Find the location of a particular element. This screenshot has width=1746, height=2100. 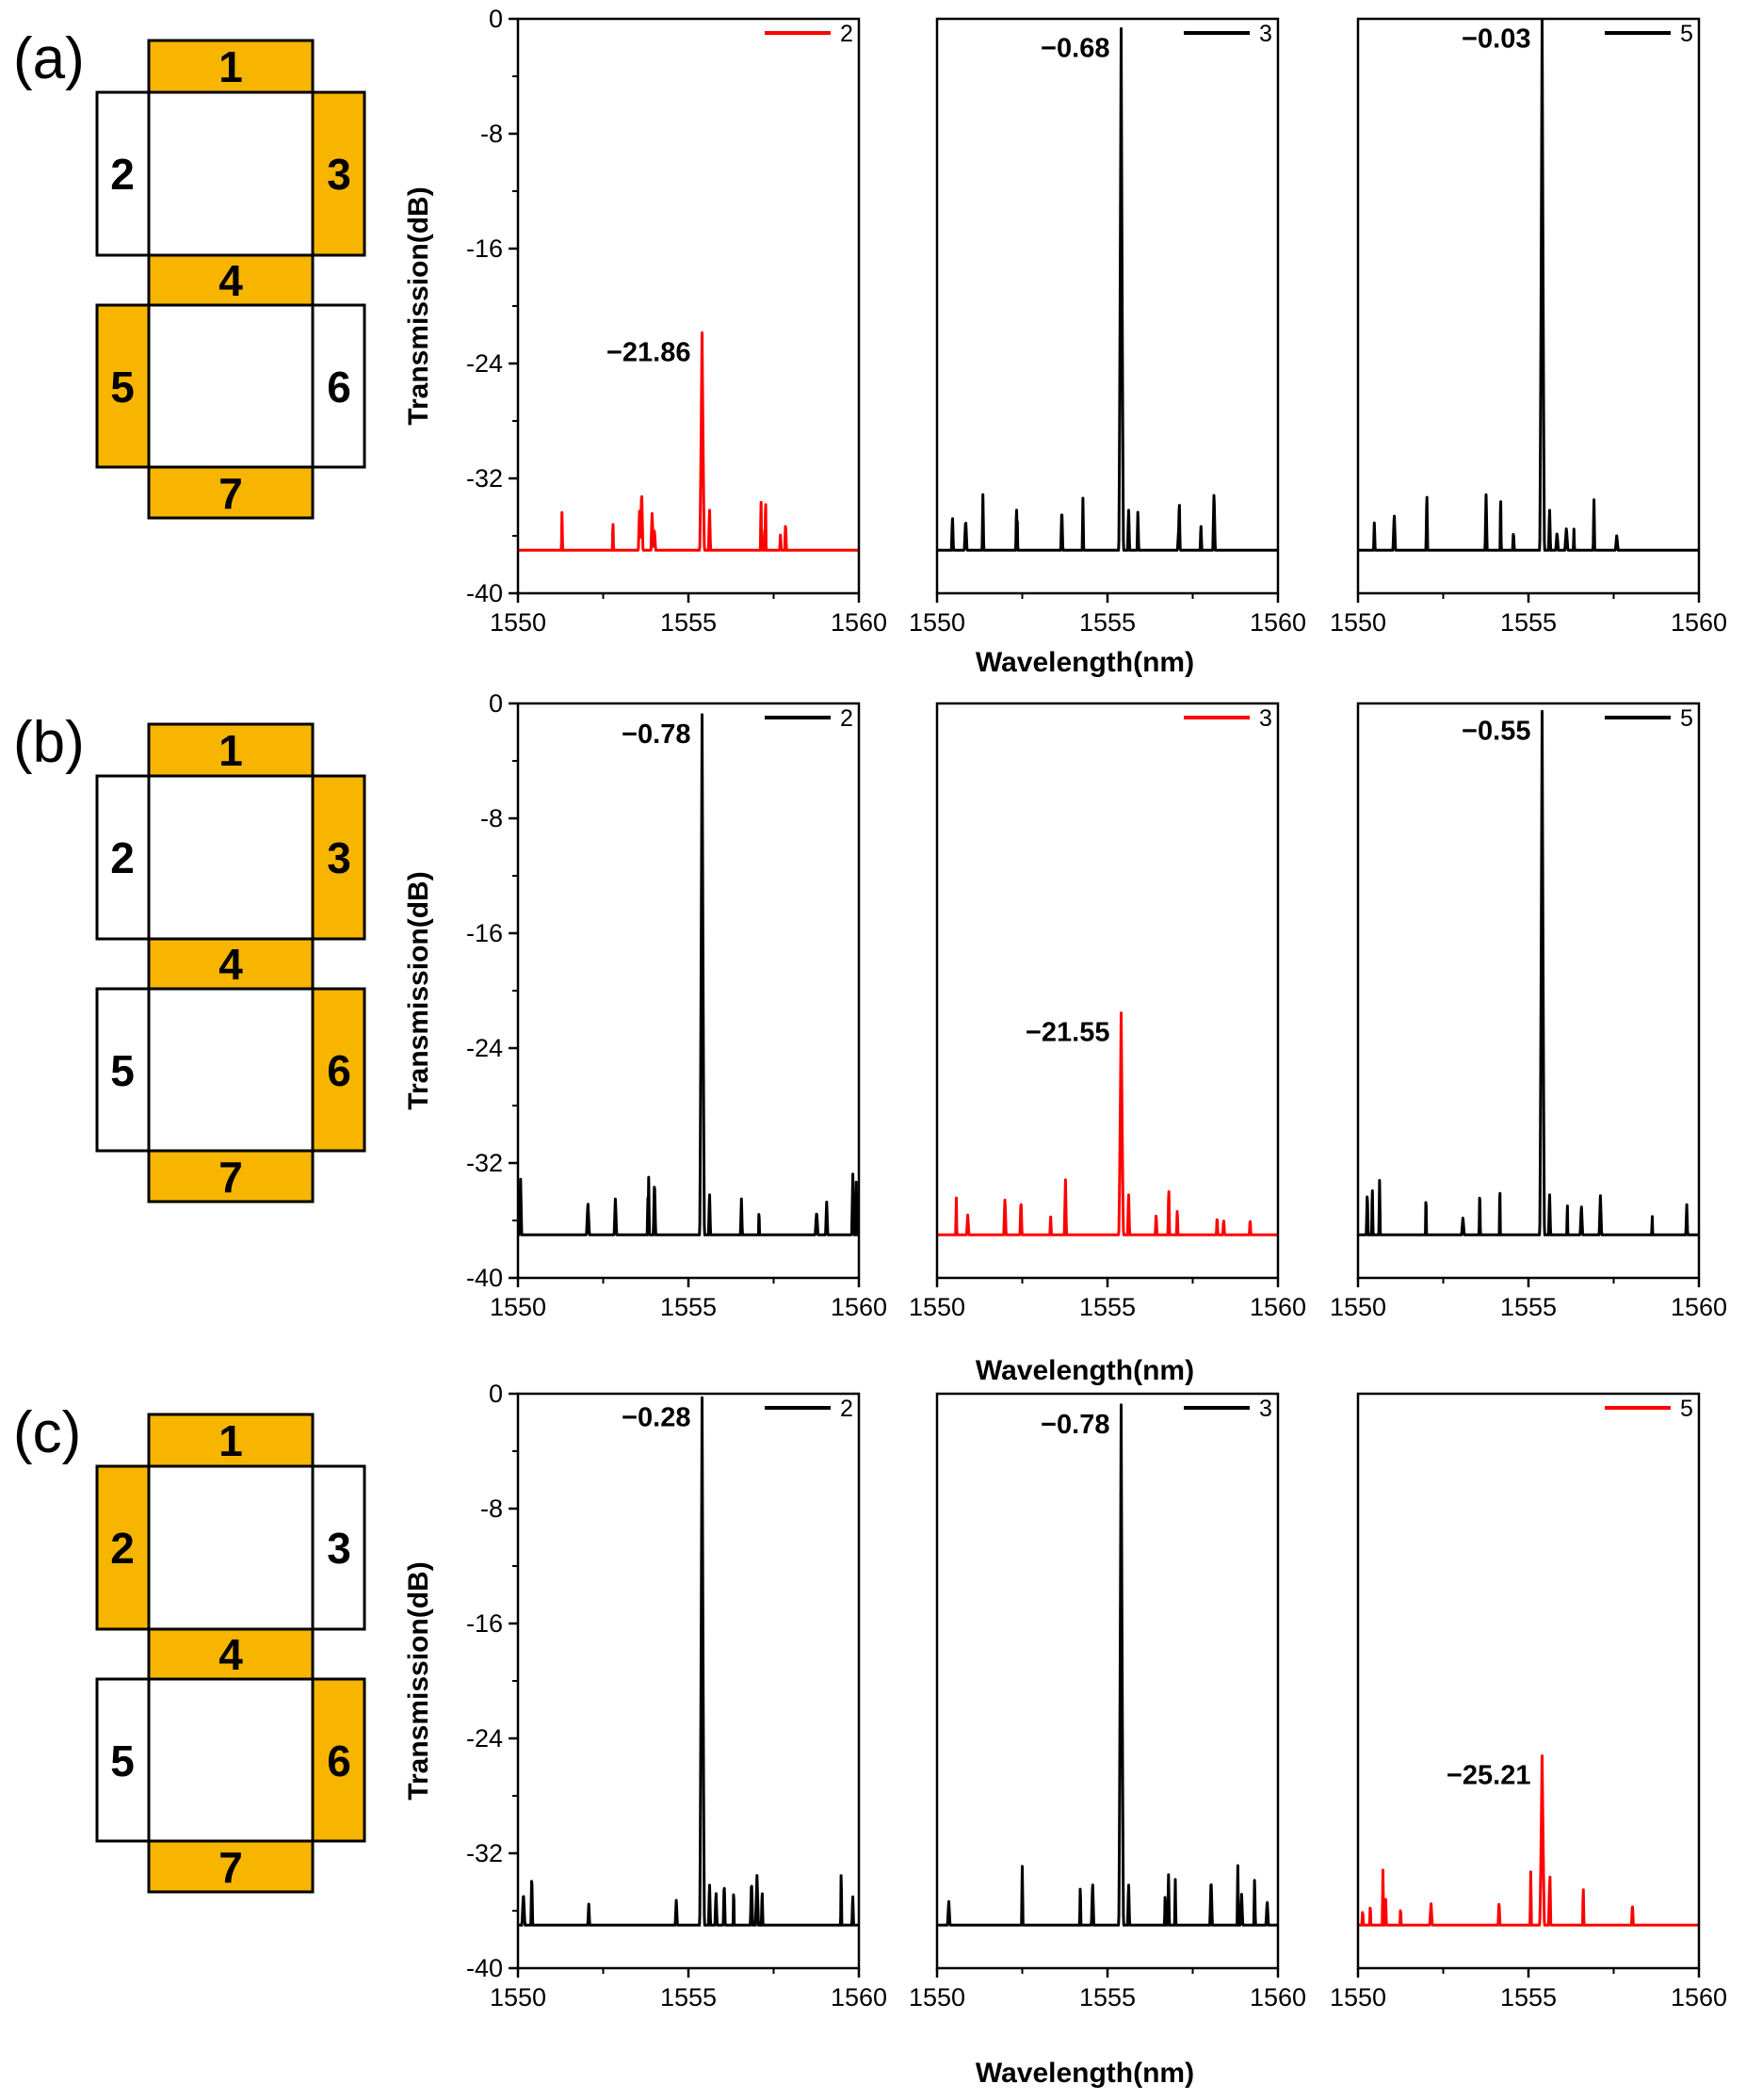

spectrum-panel-8: 1550 1555 1560 3 −0.78 is located at coordinates (1107, 1701).